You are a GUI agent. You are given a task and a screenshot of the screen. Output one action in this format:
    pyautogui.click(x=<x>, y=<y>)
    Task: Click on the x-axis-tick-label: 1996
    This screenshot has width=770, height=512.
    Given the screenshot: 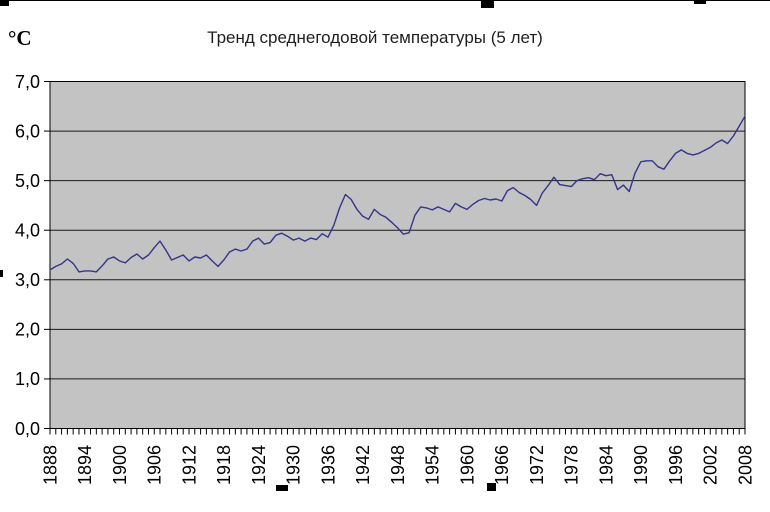 What is the action you would take?
    pyautogui.click(x=676, y=465)
    